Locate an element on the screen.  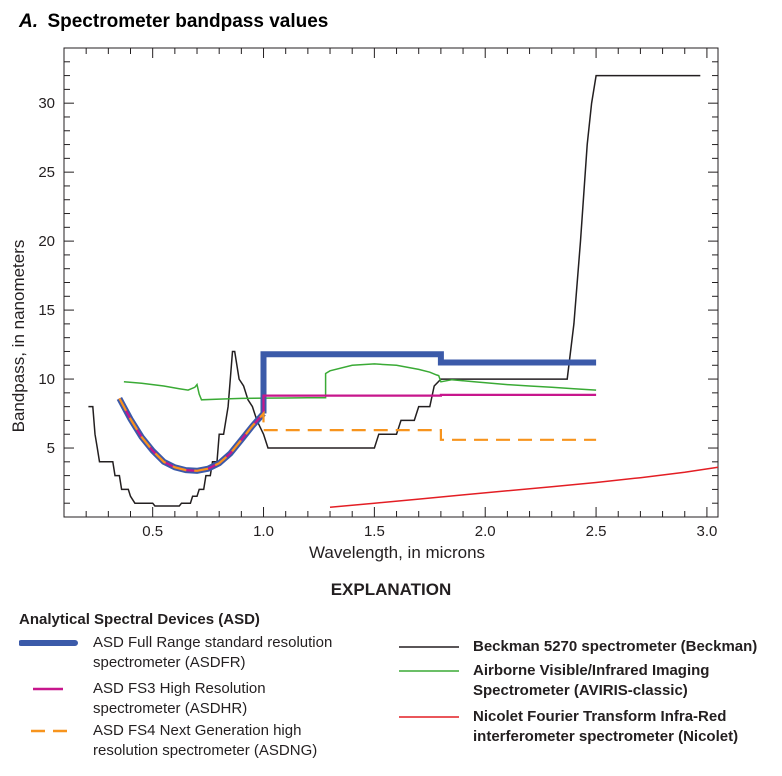
legend-swatch-asdfr is located at coordinates (48, 643).